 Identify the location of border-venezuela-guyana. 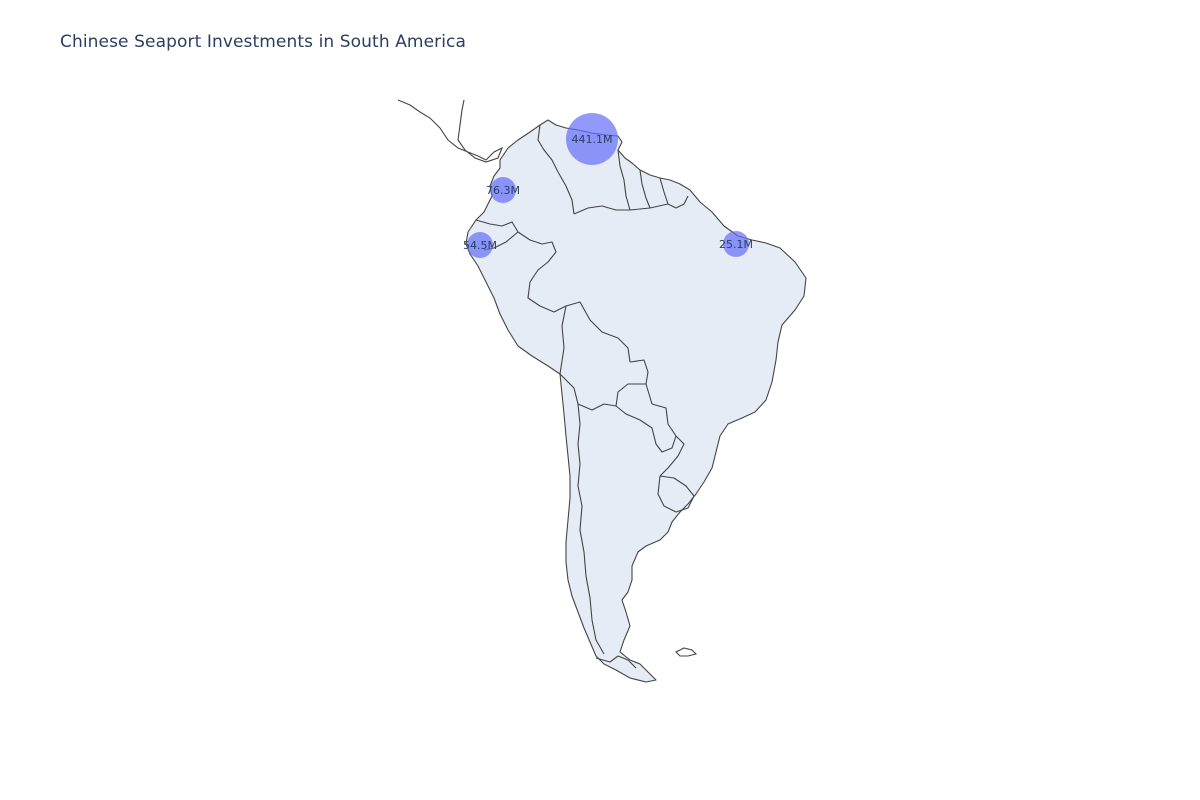
(624, 180).